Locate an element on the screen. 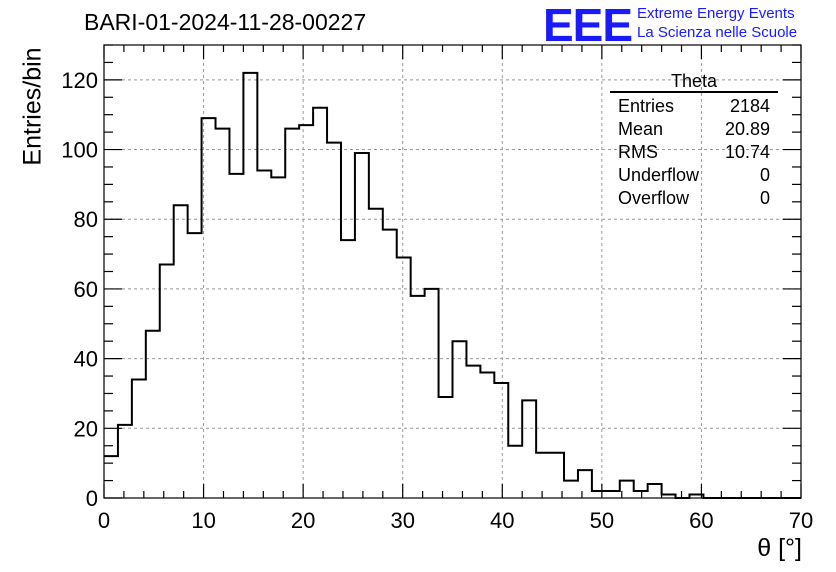 This screenshot has width=836, height=572. stats-row-underflow: Underflow 0 is located at coordinates (694, 175).